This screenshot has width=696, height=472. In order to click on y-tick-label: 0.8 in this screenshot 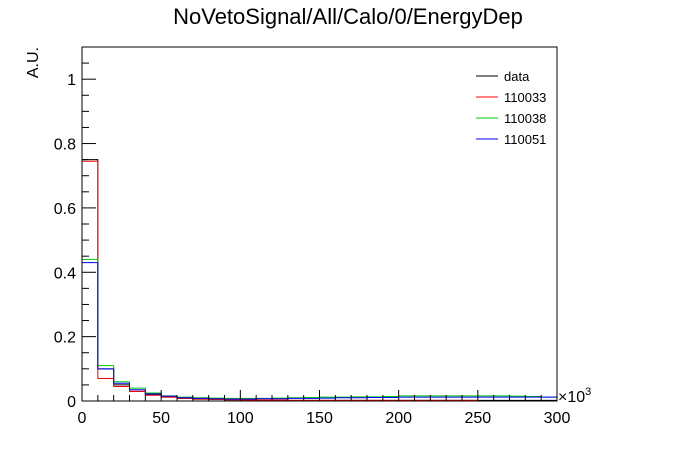, I will do `click(65, 145)`.